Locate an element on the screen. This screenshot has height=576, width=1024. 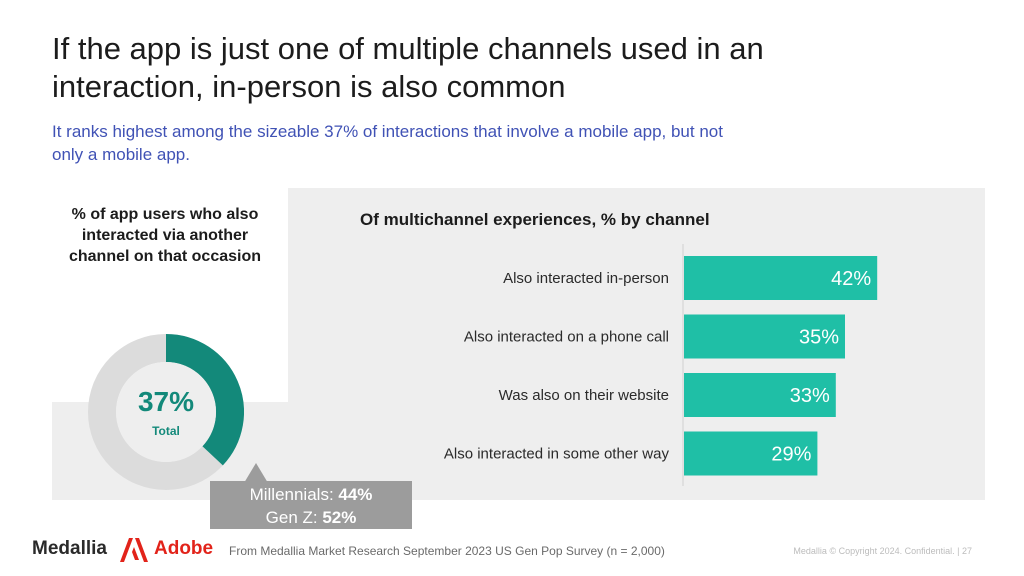
donut-value-arc is located at coordinates (204, 400).